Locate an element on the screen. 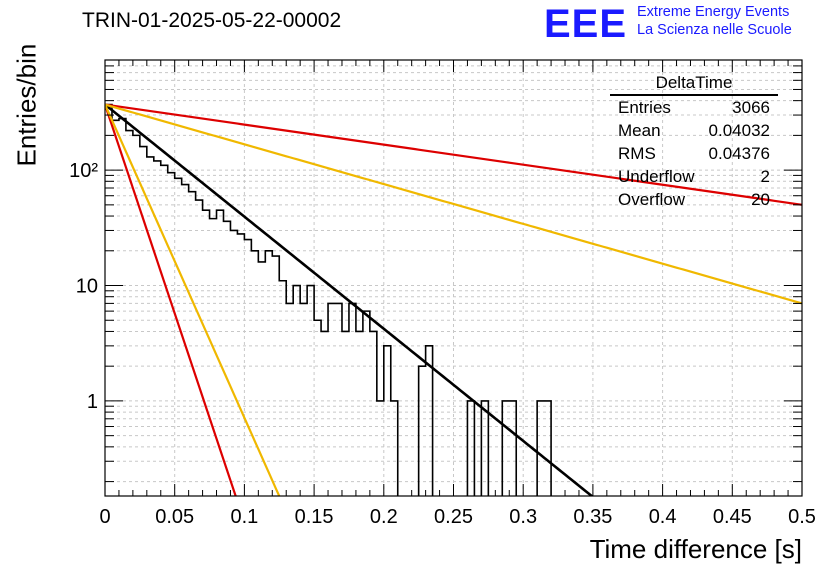  y-tick-label: 10² is located at coordinates (83, 171).